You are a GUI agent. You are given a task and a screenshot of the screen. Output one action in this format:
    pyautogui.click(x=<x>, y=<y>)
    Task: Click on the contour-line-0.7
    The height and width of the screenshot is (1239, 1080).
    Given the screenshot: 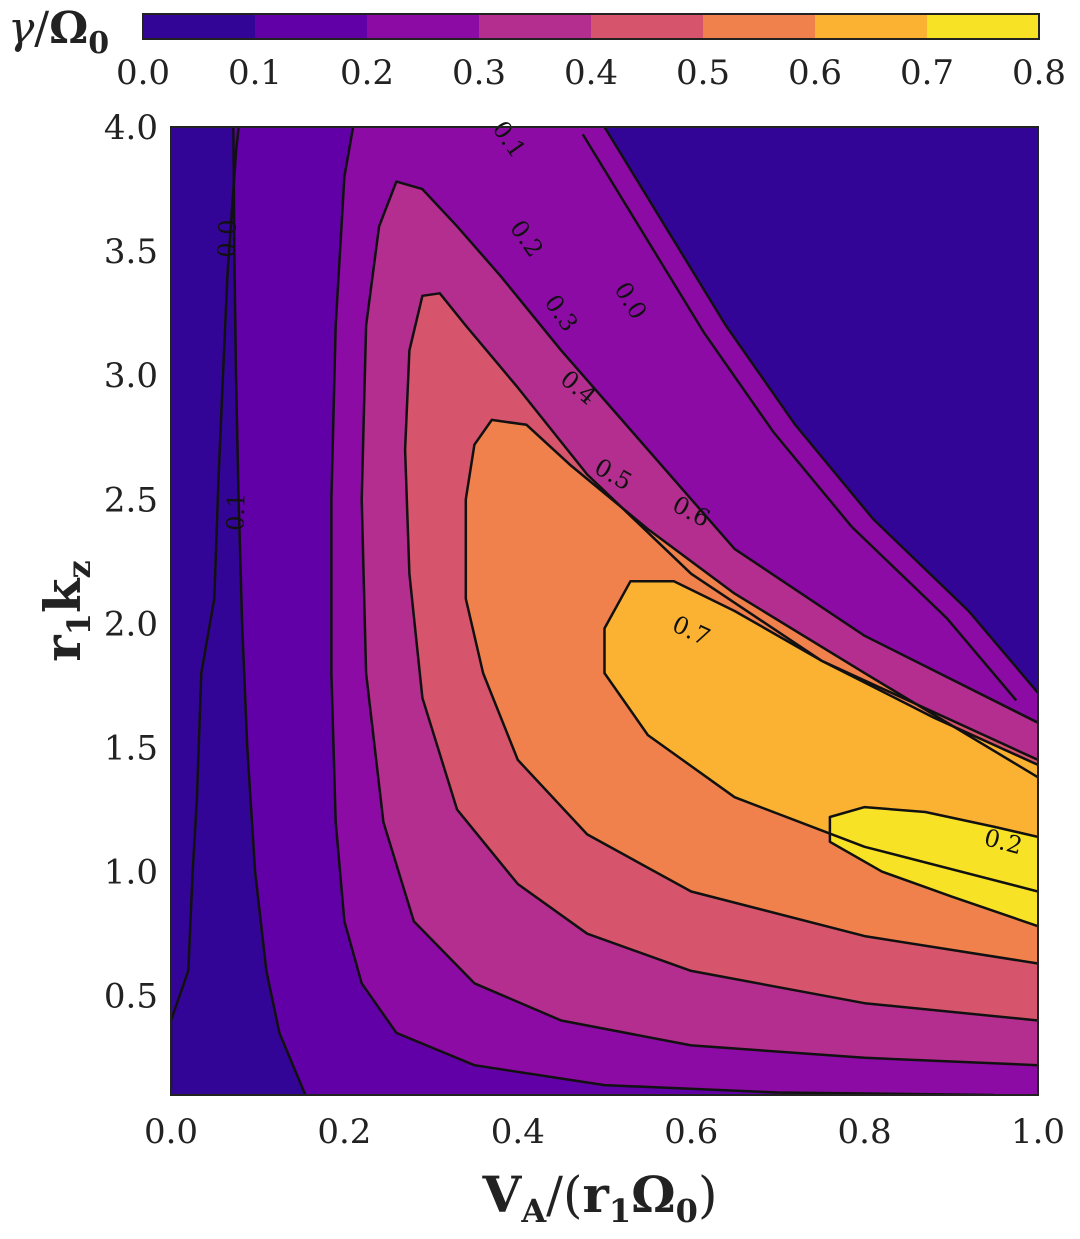 What is the action you would take?
    pyautogui.click(x=933, y=866)
    